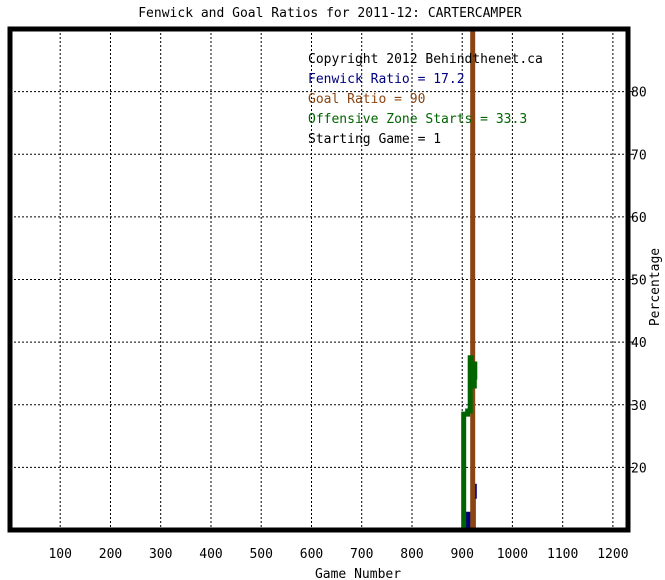 Image resolution: width=665 pixels, height=580 pixels. Describe the element at coordinates (311, 554) in the screenshot. I see `x-tick-label: 600` at that location.